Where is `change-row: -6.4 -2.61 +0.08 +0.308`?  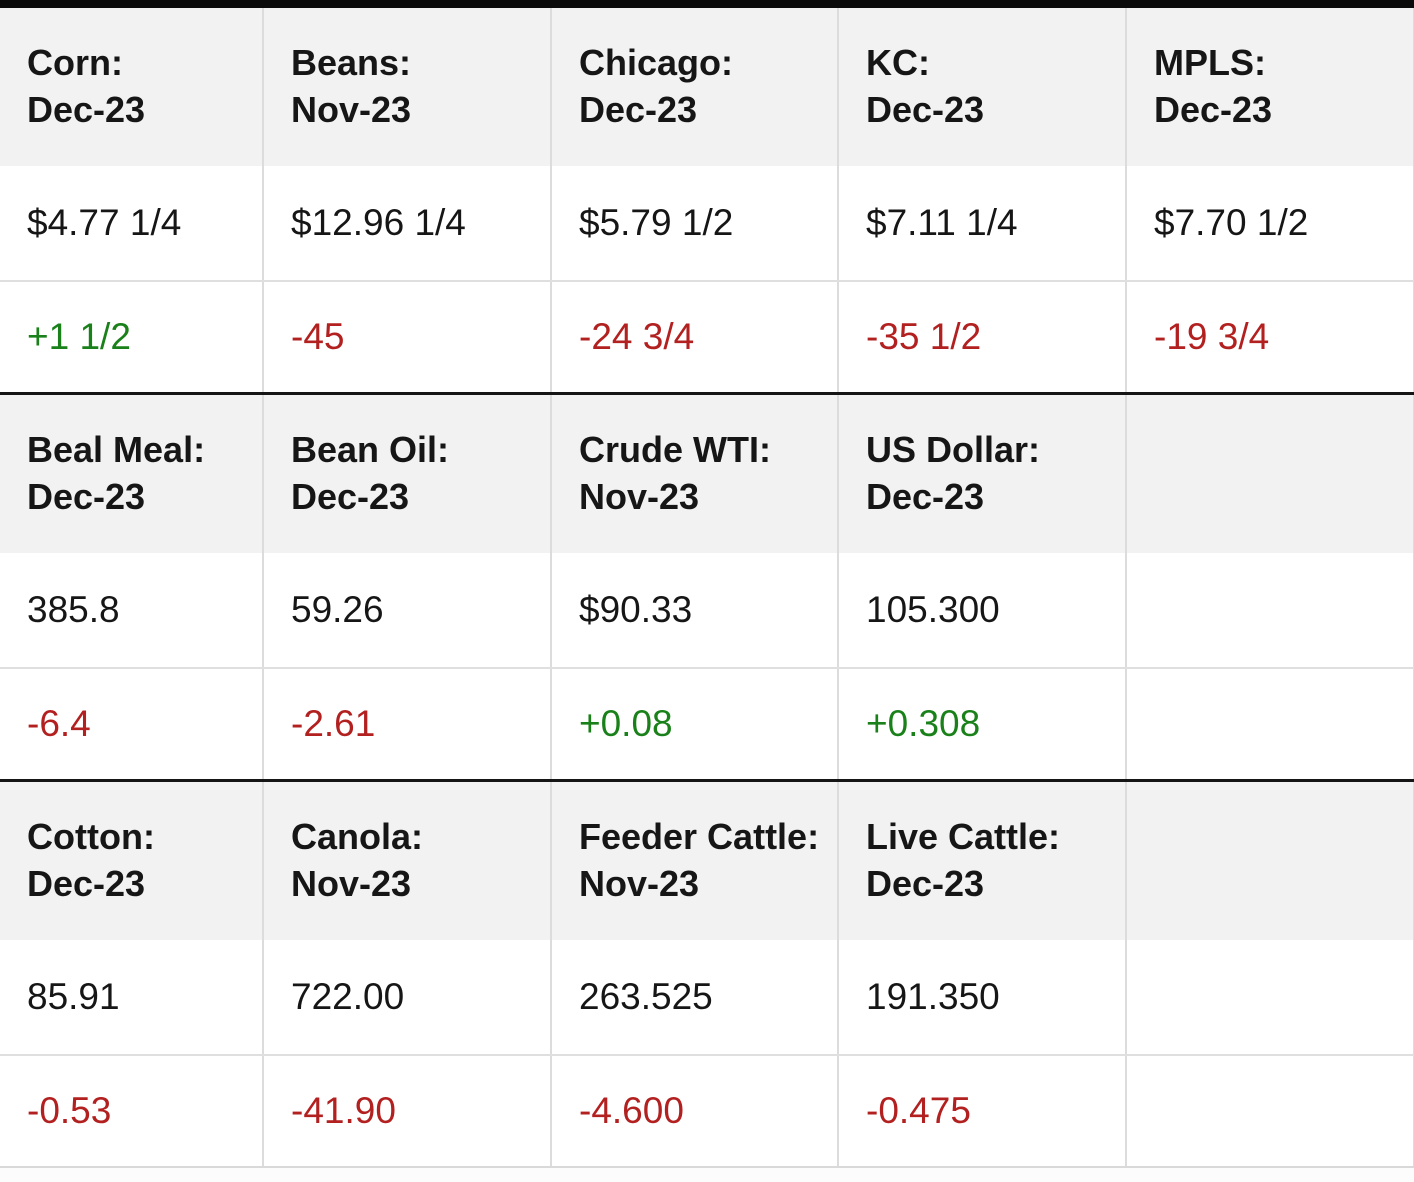 change-row: -6.4 -2.61 +0.08 +0.308 is located at coordinates (707, 724).